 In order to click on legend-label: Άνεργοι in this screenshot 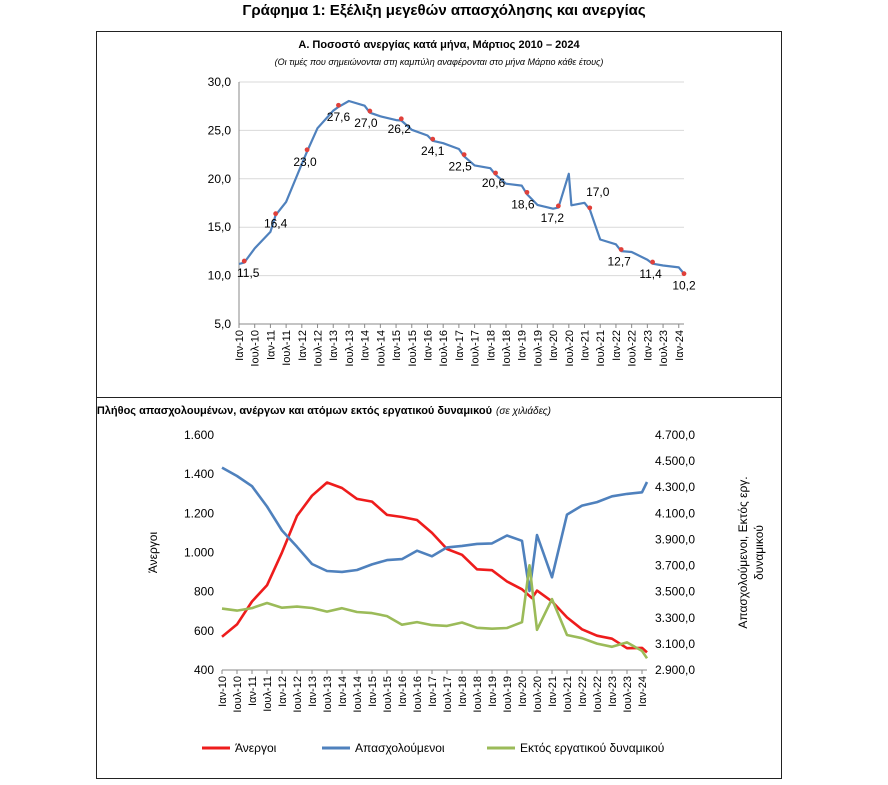, I will do `click(256, 748)`.